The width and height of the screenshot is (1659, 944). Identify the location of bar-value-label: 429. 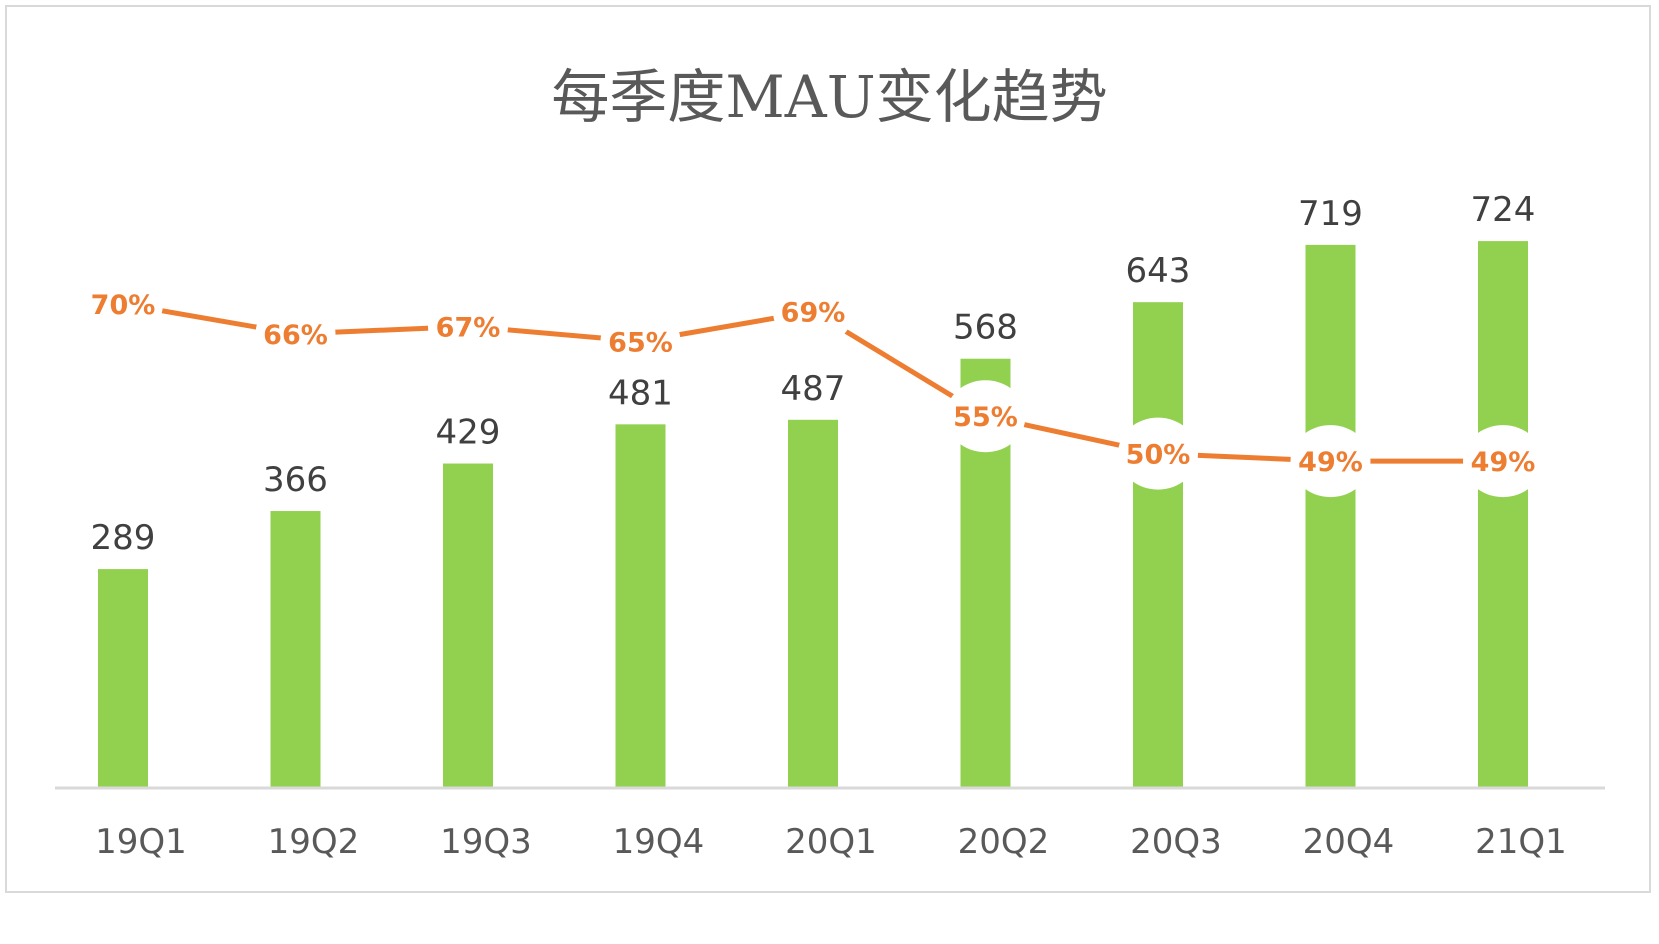
(468, 433).